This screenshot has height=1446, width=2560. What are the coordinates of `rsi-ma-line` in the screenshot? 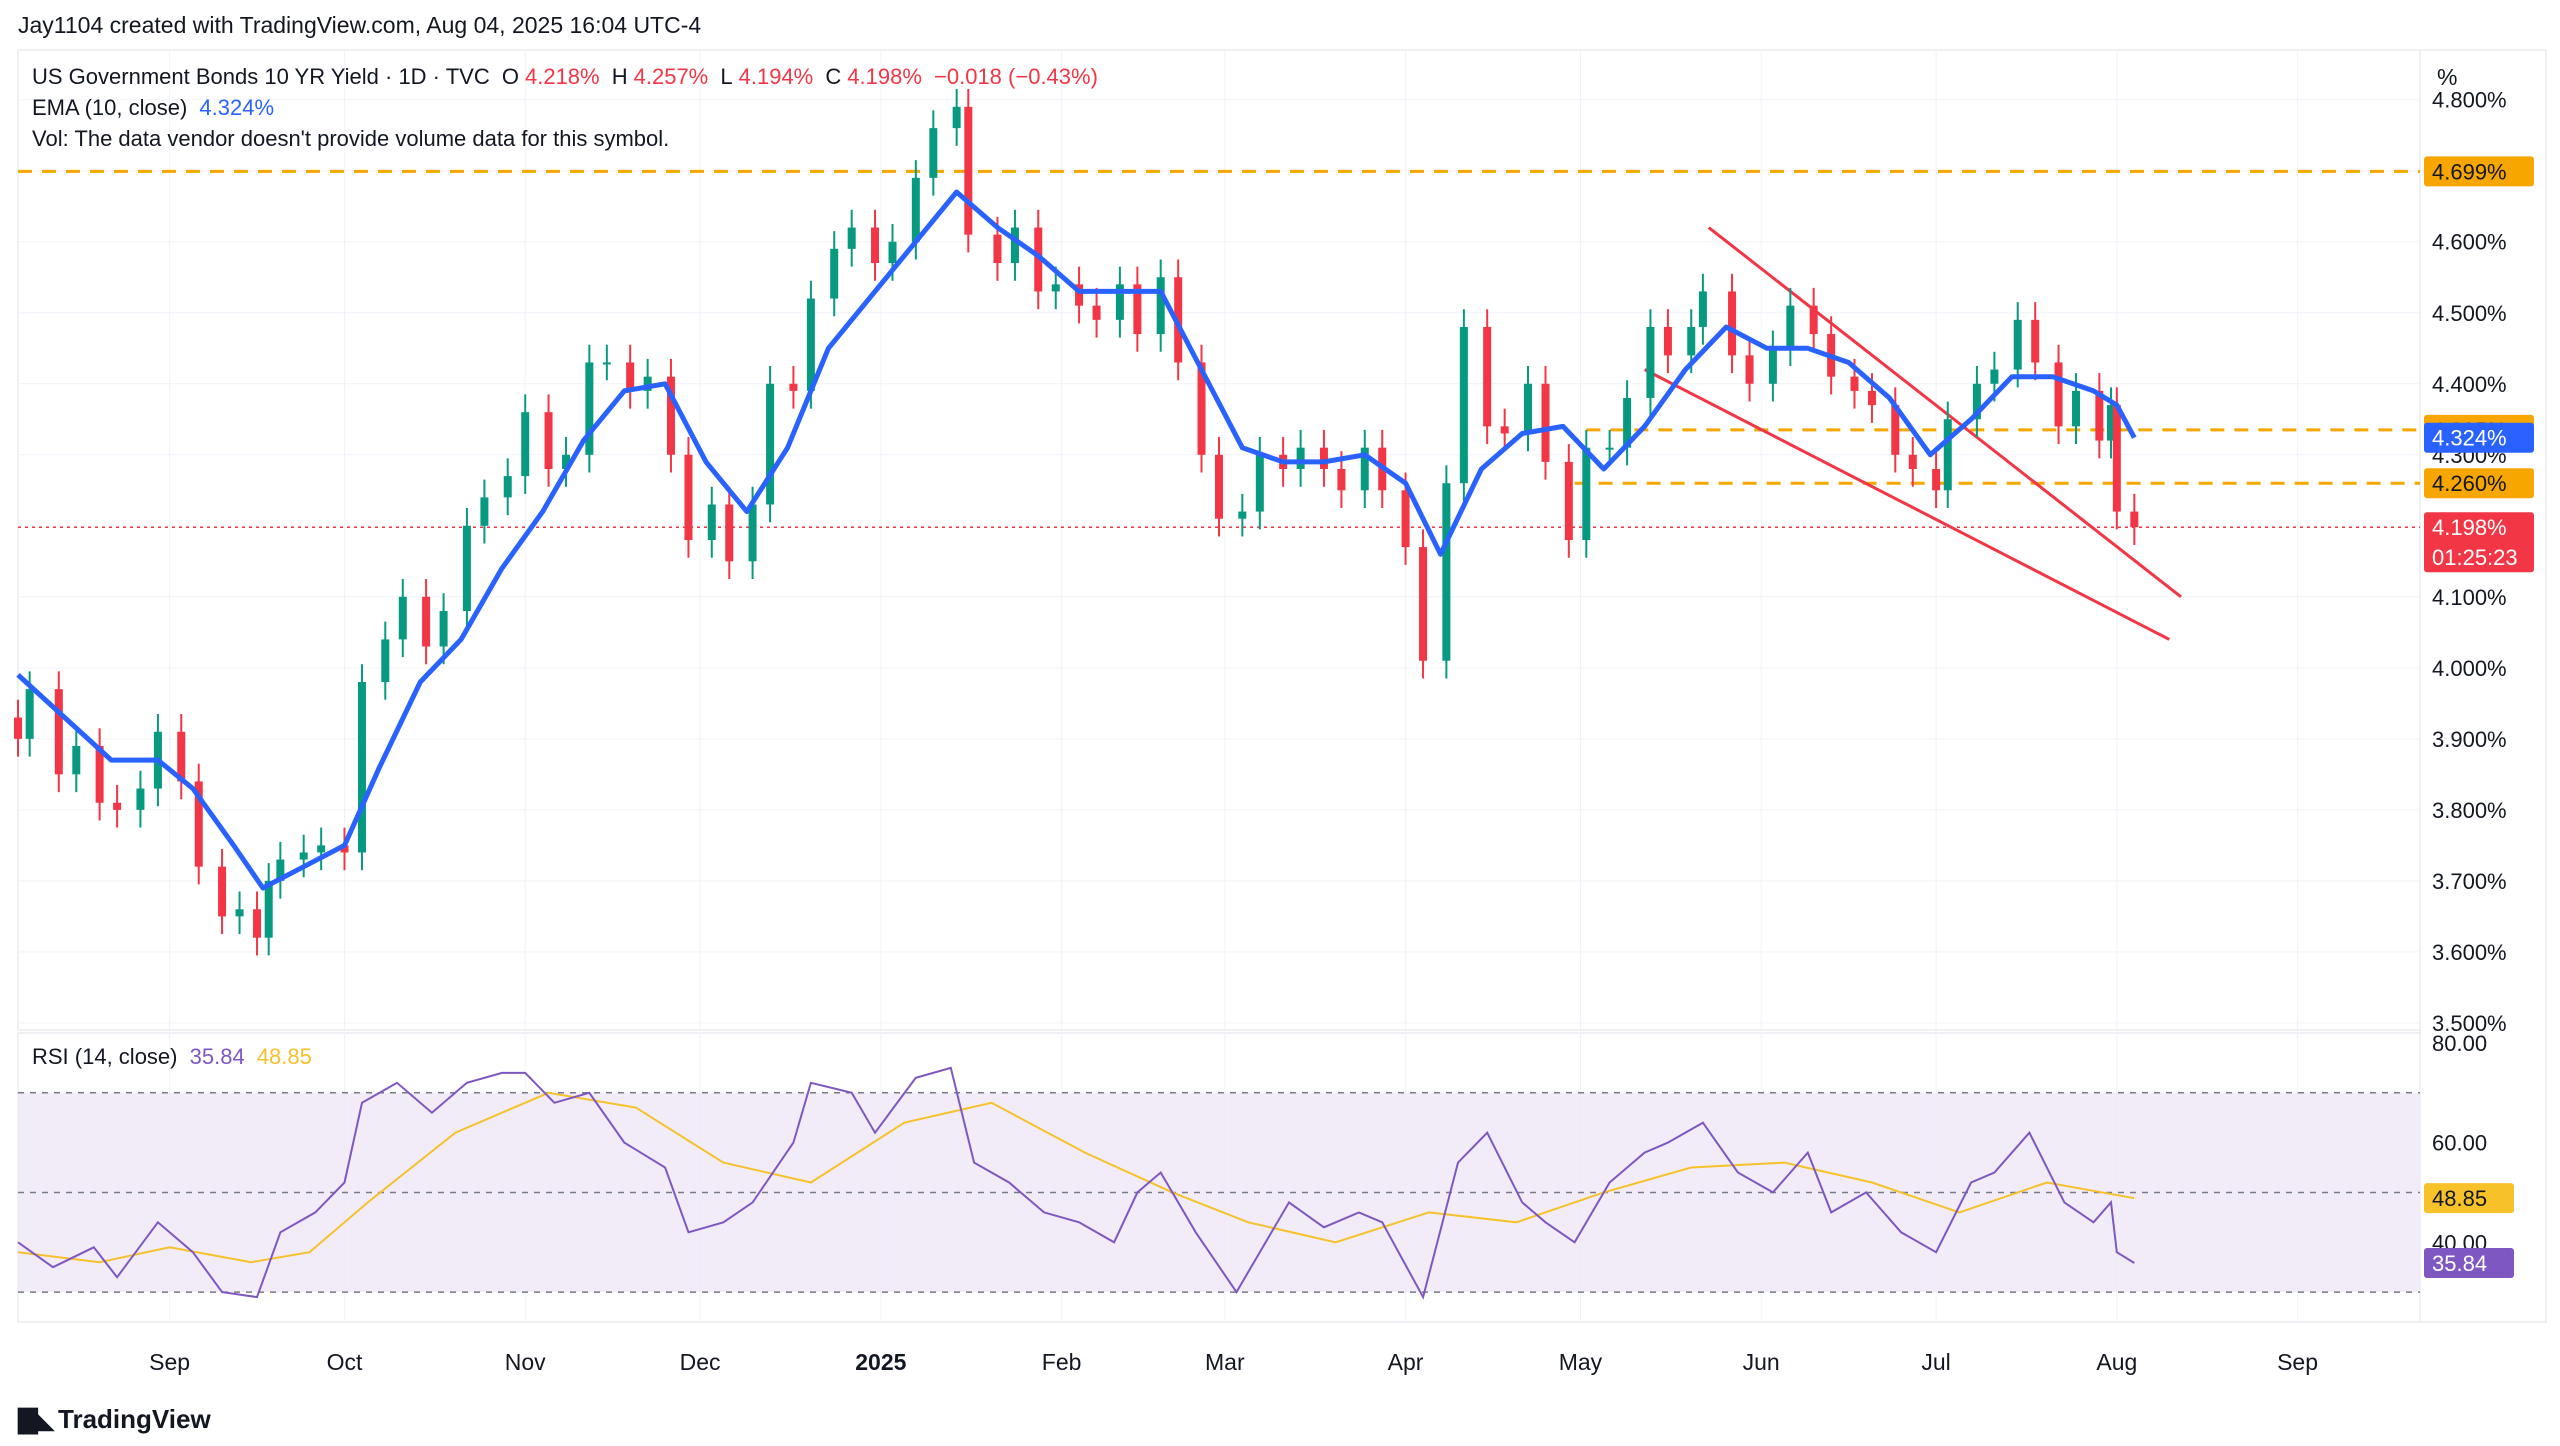 It's located at (1076, 1177).